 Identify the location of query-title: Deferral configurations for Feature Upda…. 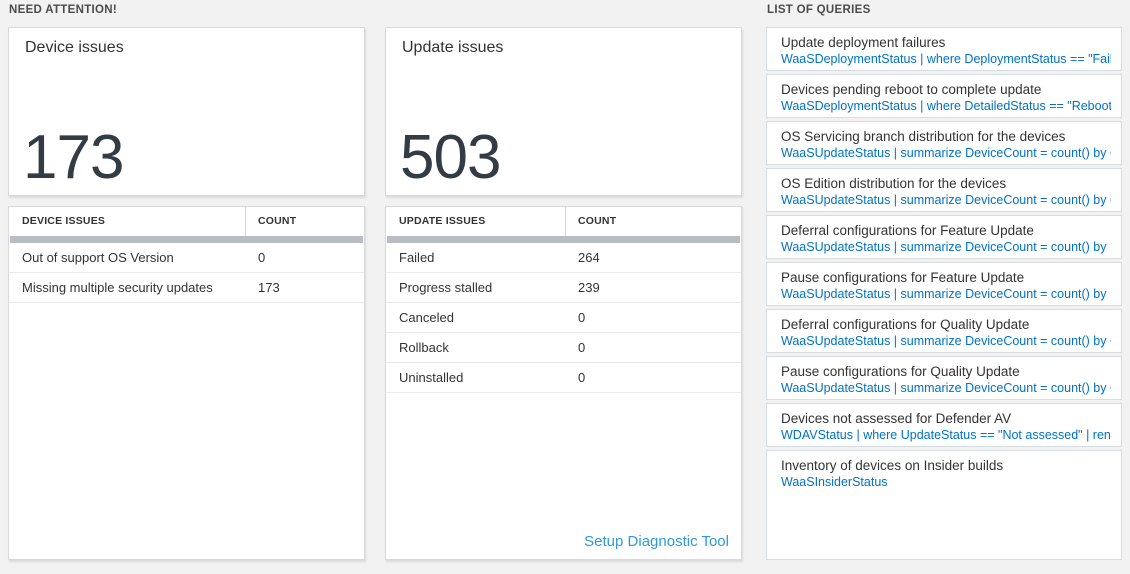
(907, 230).